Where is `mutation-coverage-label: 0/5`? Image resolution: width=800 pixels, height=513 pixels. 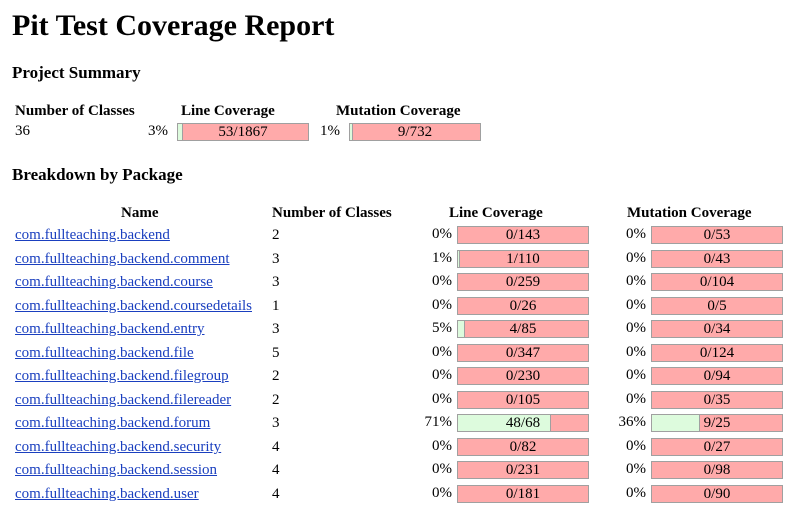 mutation-coverage-label: 0/5 is located at coordinates (717, 306).